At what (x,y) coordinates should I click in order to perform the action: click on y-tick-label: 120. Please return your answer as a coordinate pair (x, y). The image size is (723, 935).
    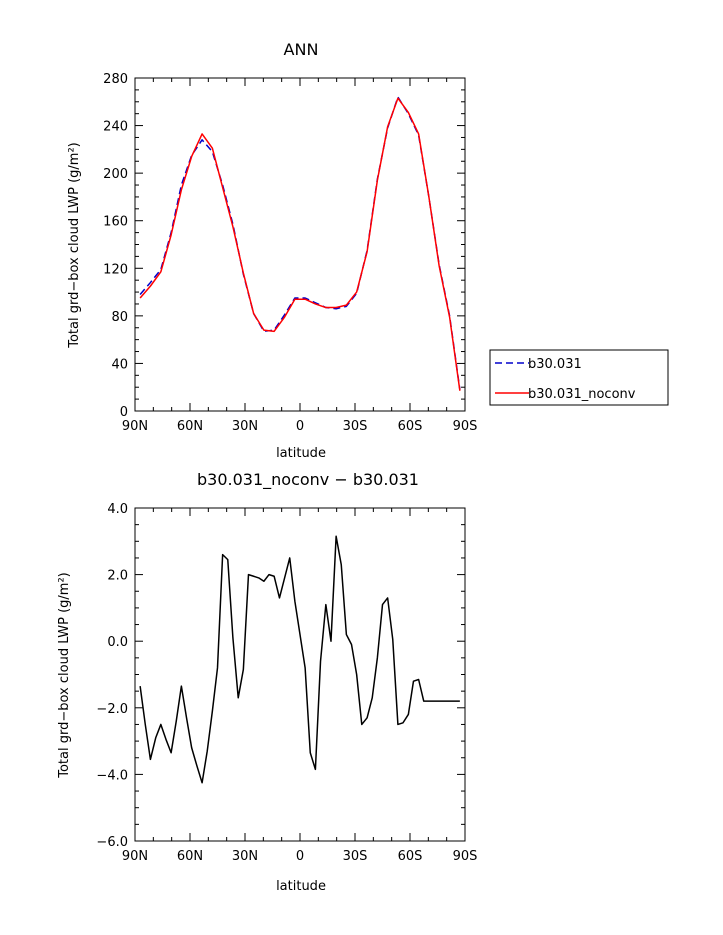
    Looking at the image, I should click on (115, 269).